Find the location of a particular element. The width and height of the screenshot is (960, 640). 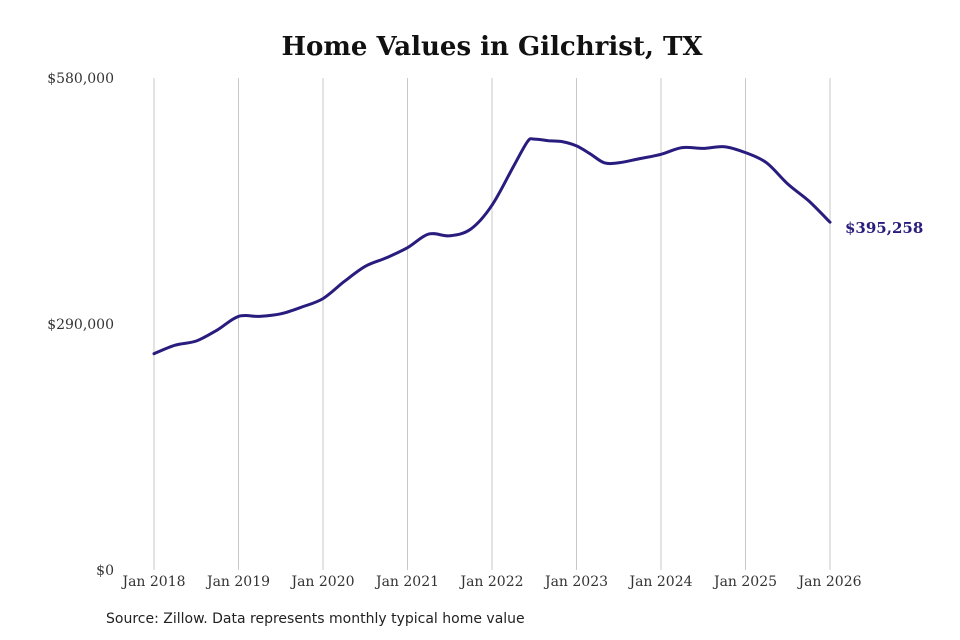

x-tick-label: Jan 2024 is located at coordinates (659, 582).